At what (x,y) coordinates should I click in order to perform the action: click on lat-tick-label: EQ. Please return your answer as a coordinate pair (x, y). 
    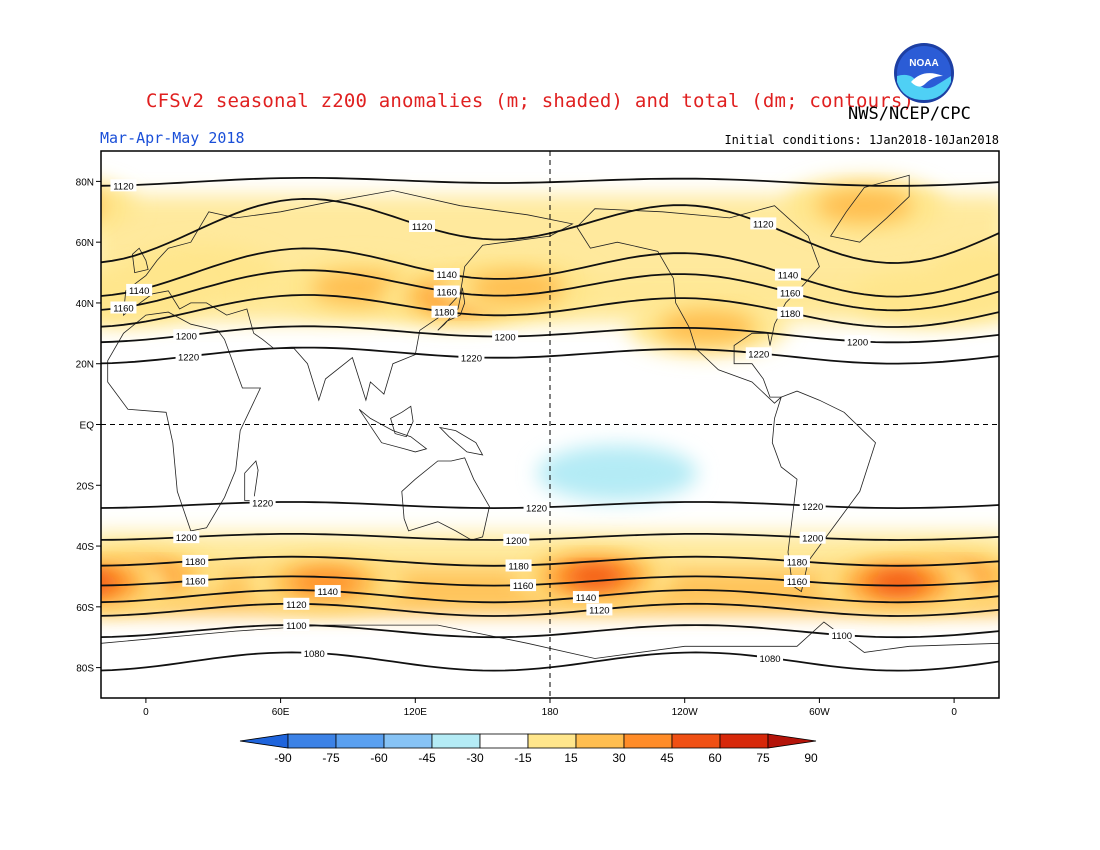
    Looking at the image, I should click on (87, 426).